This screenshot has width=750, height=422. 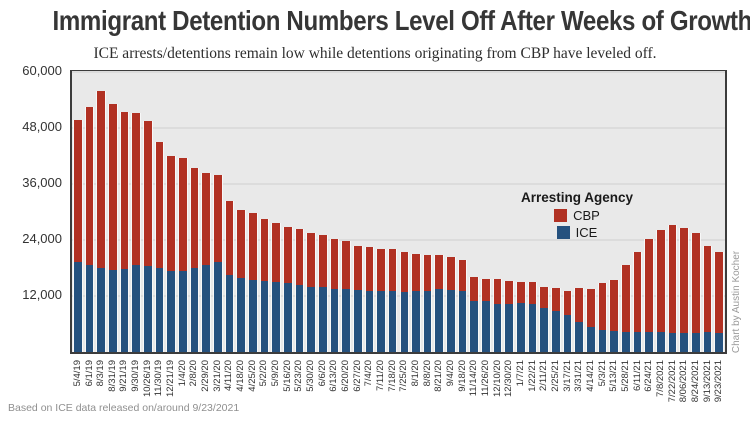 I want to click on bar-8/1/20, so click(x=416, y=302).